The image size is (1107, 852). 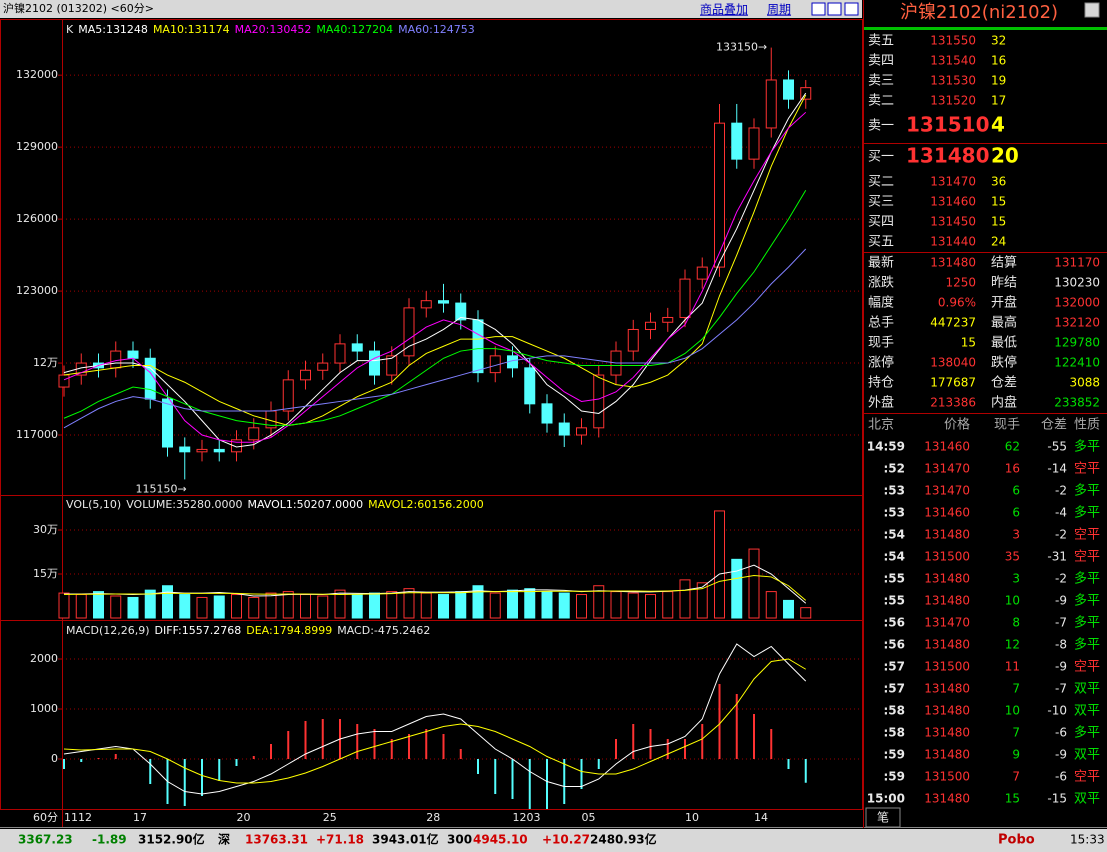 I want to click on stat-label: 涨跌, so click(x=881, y=283).